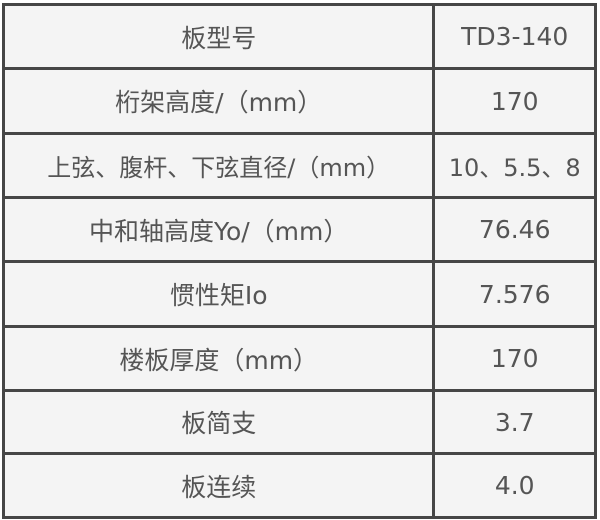 This screenshot has width=600, height=520. Describe the element at coordinates (218, 358) in the screenshot. I see `row-label: 楼板厚度（mm）` at that location.